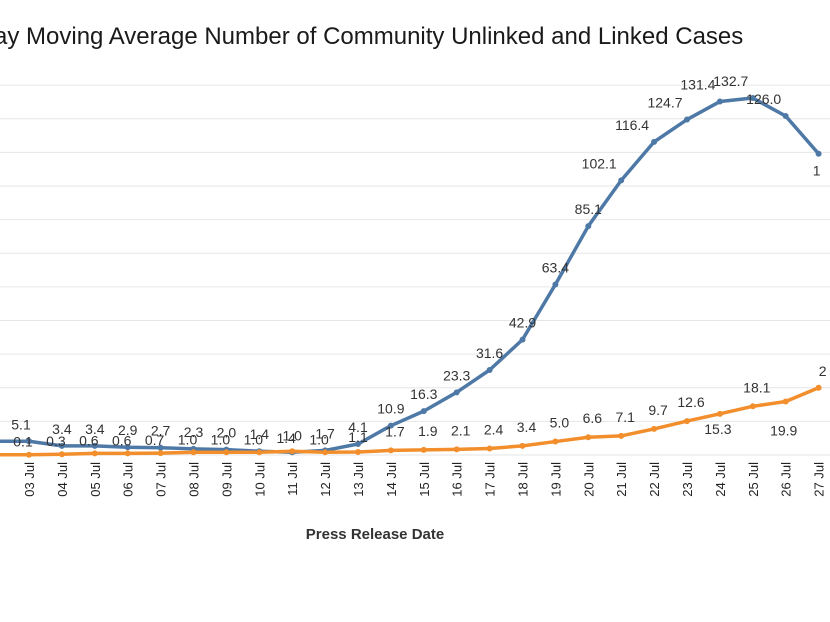  What do you see at coordinates (286, 438) in the screenshot?
I see `data-label: 1.4` at bounding box center [286, 438].